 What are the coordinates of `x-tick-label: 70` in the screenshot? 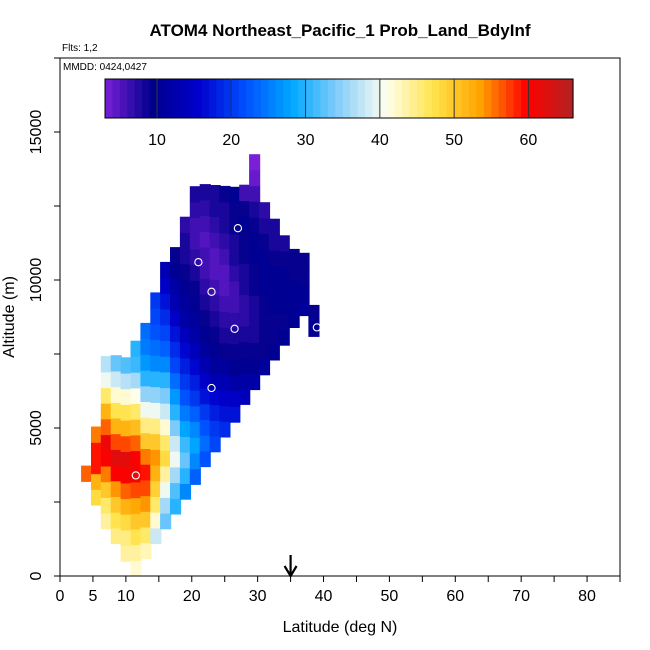 It's located at (521, 596).